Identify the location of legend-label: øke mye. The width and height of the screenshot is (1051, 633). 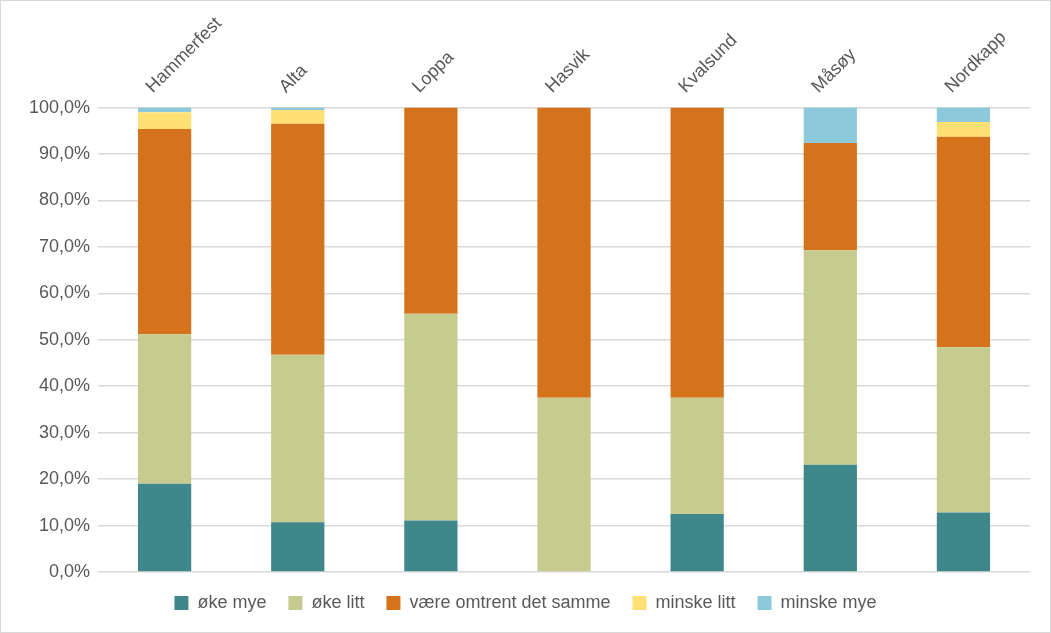
(232, 601).